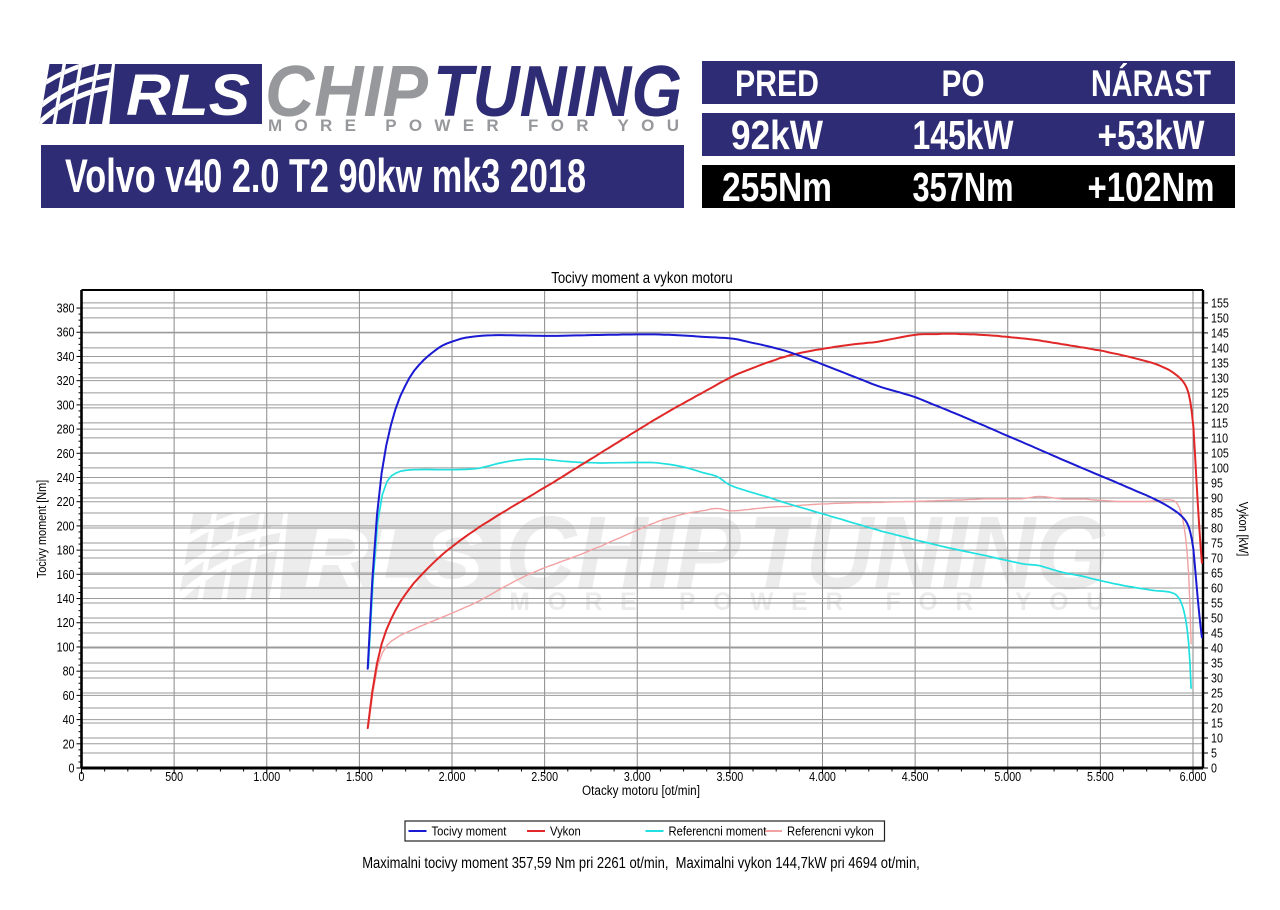  I want to click on y-left-tick-label: 360, so click(66, 333).